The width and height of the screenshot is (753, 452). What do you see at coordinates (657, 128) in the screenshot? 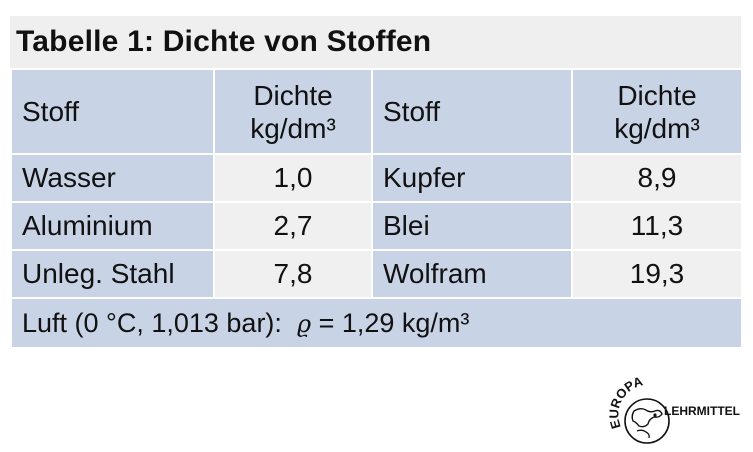
I see `header-dichte-2-unit: kg/dm³` at bounding box center [657, 128].